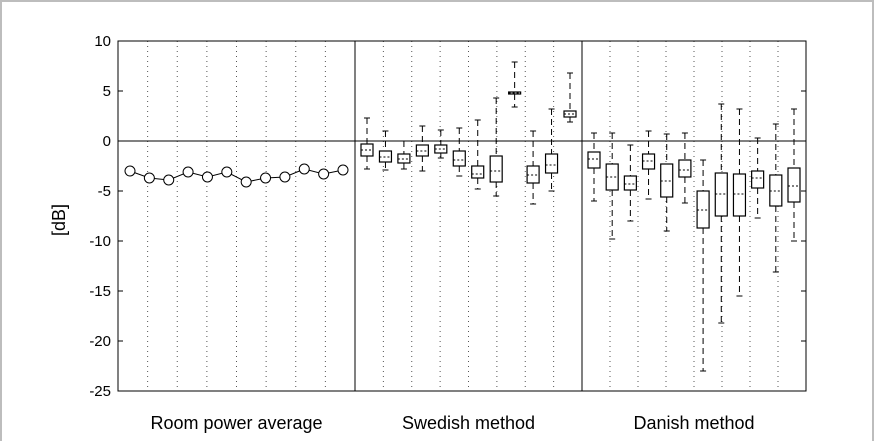 The image size is (874, 446). What do you see at coordinates (236, 175) in the screenshot?
I see `series-line` at bounding box center [236, 175].